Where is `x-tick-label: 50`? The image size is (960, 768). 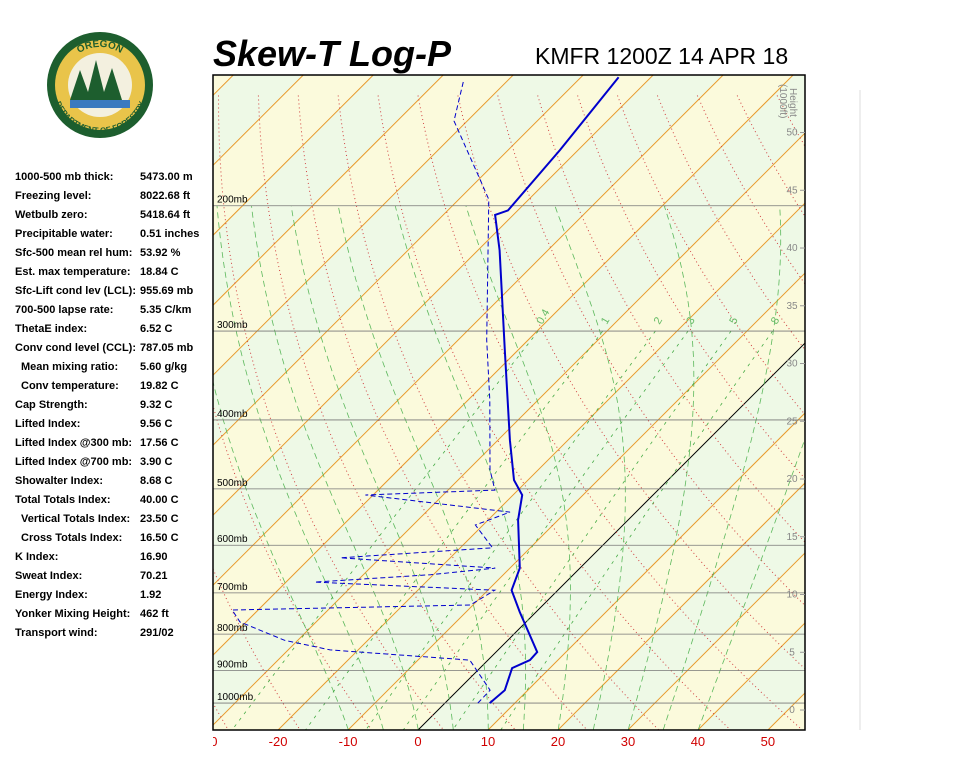
x-tick-label: 50 is located at coordinates (768, 741).